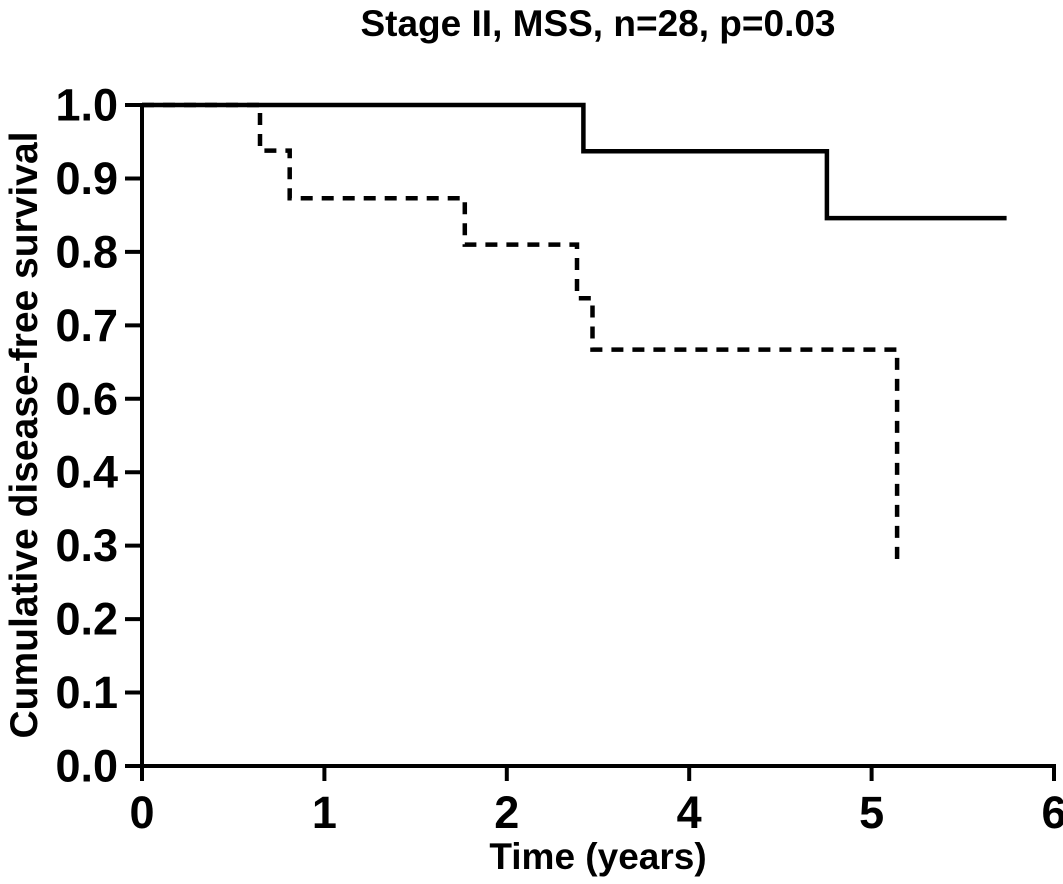 This screenshot has width=1063, height=884. I want to click on chart-title: Stage II, MSS, n=28, p=0.03, so click(598, 23).